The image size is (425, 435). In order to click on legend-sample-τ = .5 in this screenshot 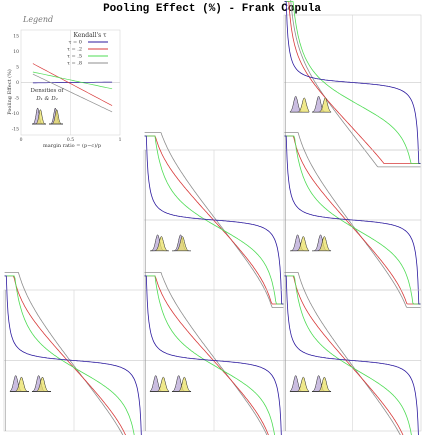, I will do `click(72, 80)`.